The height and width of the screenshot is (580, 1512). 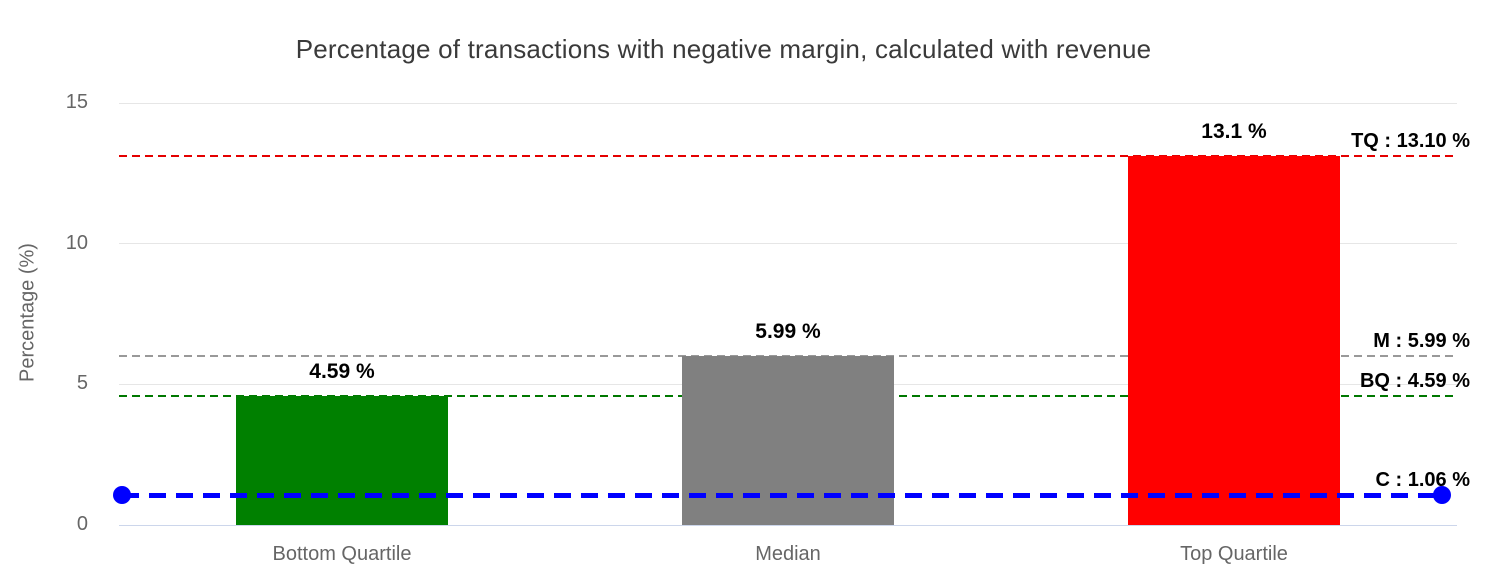 I want to click on bar-median, so click(x=788, y=440).